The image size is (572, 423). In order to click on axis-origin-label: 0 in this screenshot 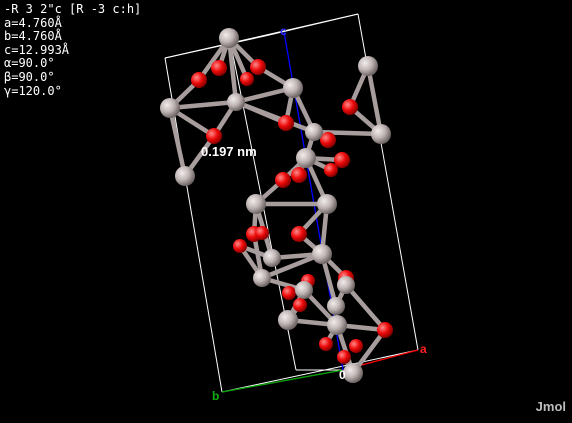, I will do `click(342, 375)`.